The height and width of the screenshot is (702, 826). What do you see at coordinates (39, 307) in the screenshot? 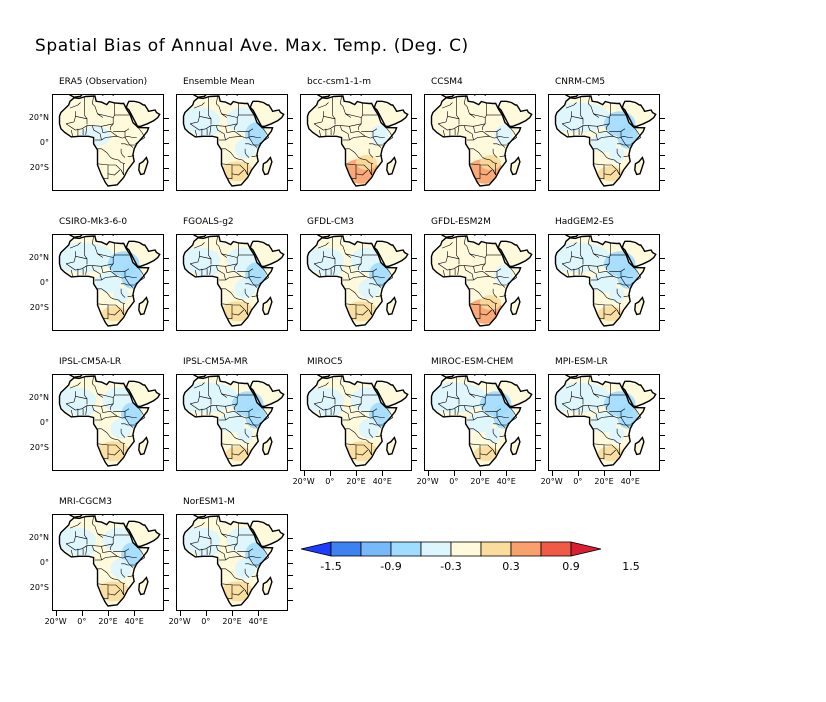
I see `latitude-label: 20°S` at bounding box center [39, 307].